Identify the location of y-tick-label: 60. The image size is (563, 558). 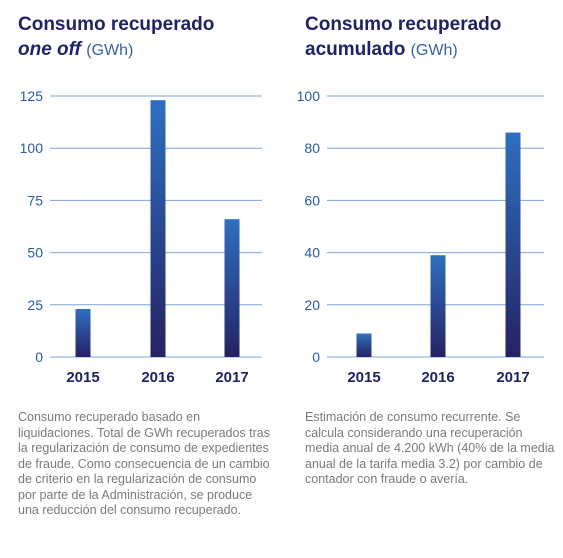
(312, 200).